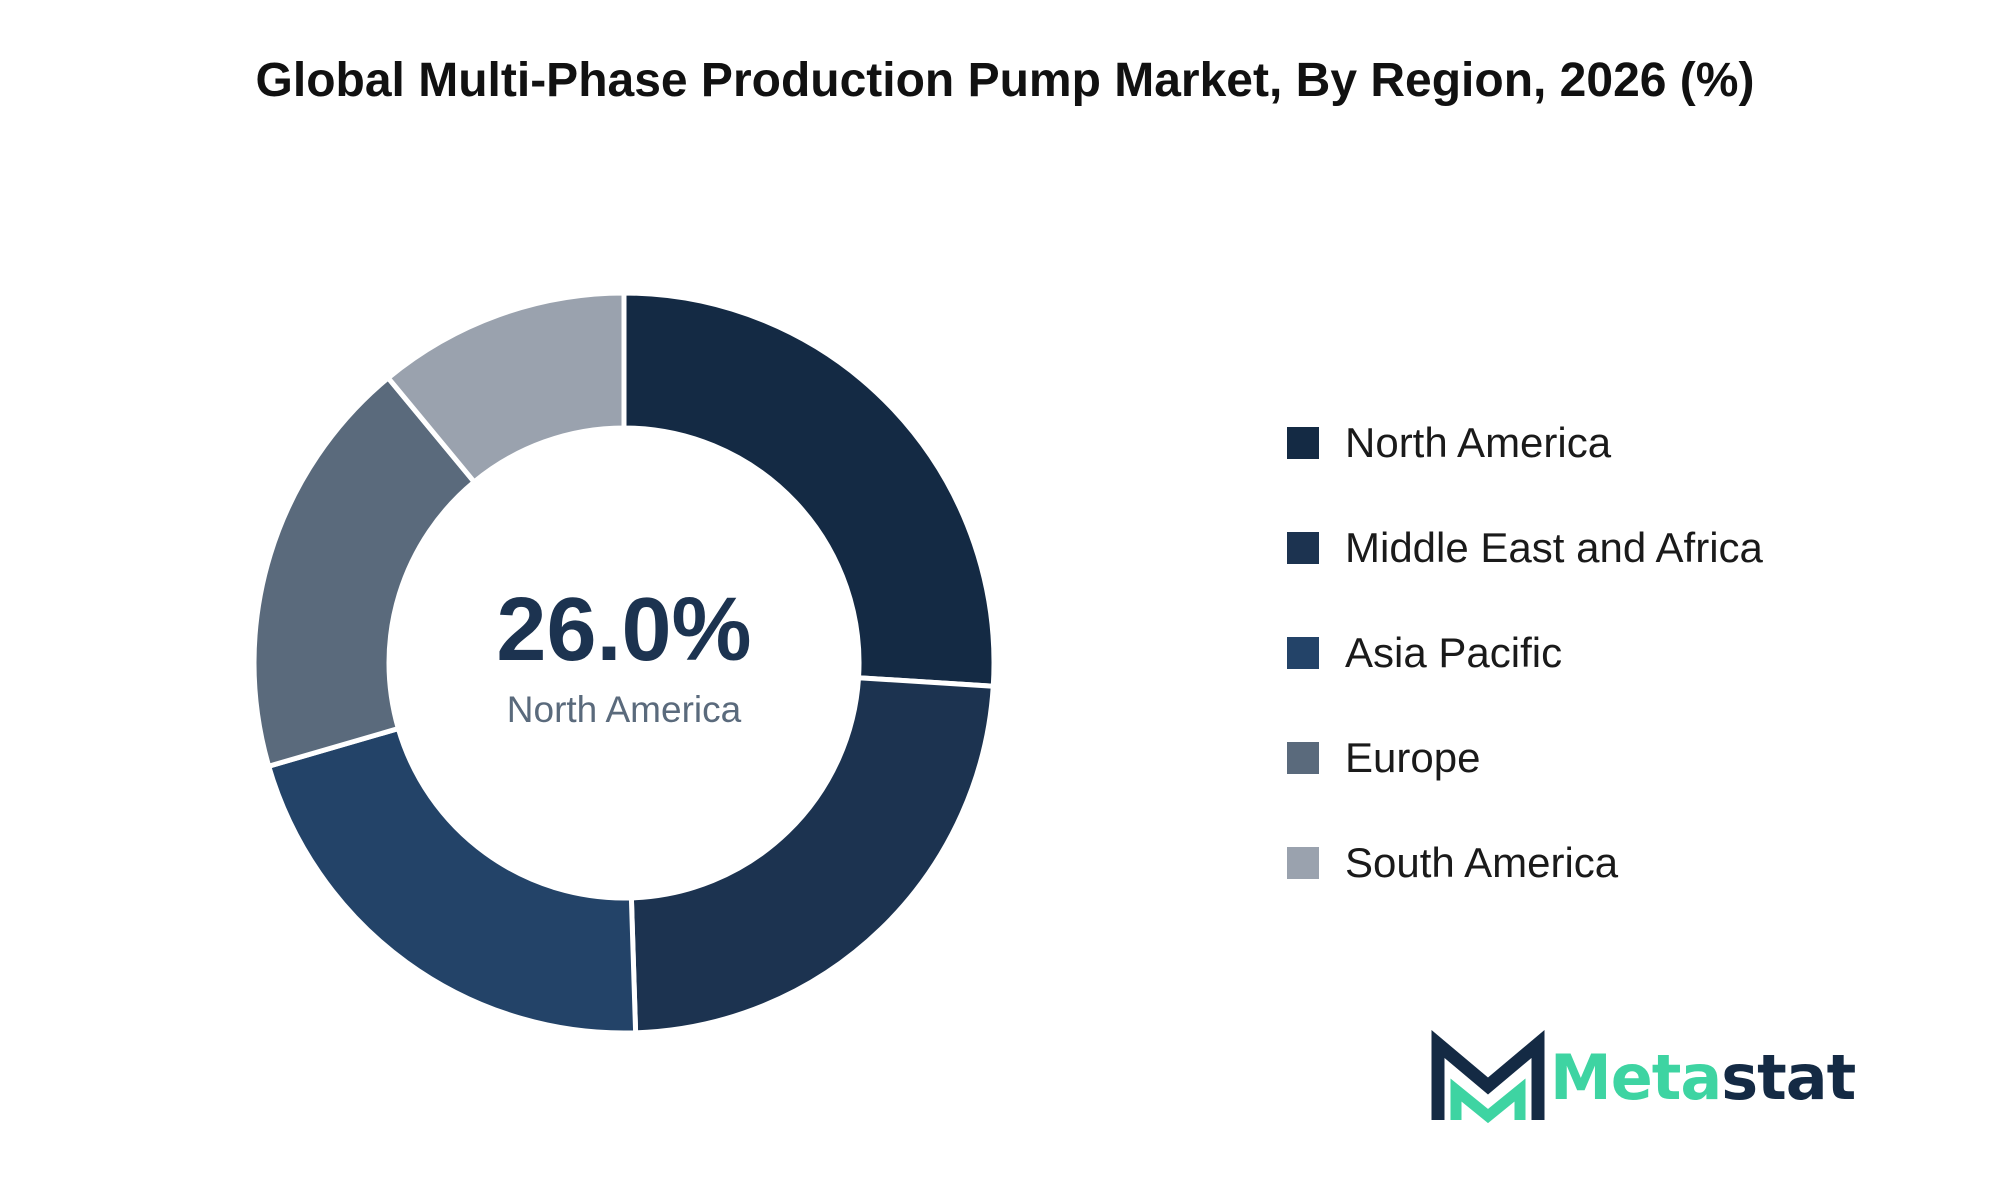 This screenshot has height=1200, width=2000. What do you see at coordinates (1525, 757) in the screenshot?
I see `legend-item: Europe` at bounding box center [1525, 757].